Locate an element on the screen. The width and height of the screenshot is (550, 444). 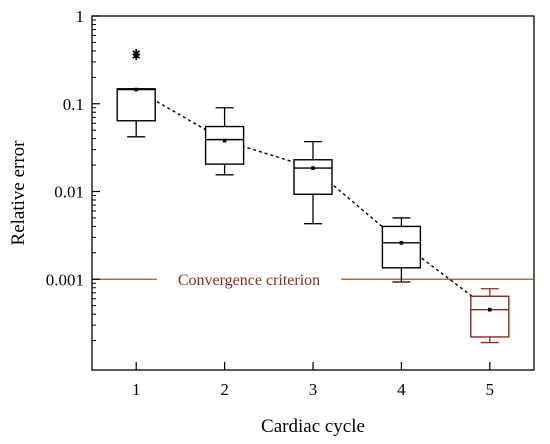
y-tick-label: 1 is located at coordinates (80, 16).